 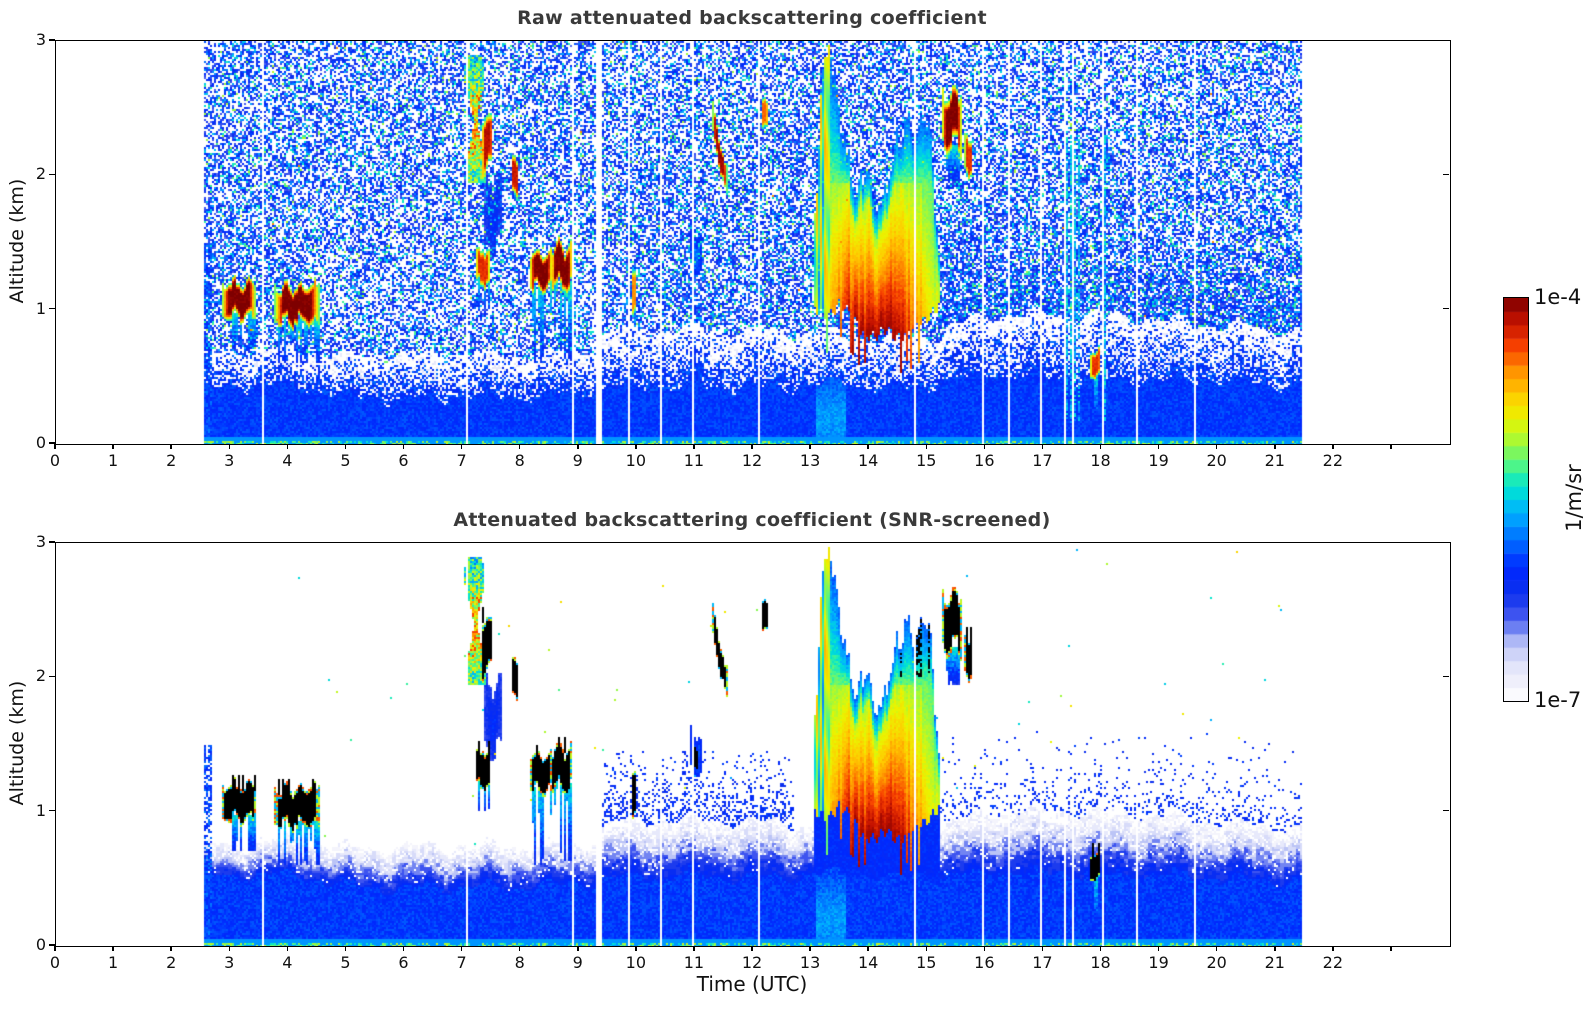 I want to click on y-tick-label: 1, so click(x=40, y=308).